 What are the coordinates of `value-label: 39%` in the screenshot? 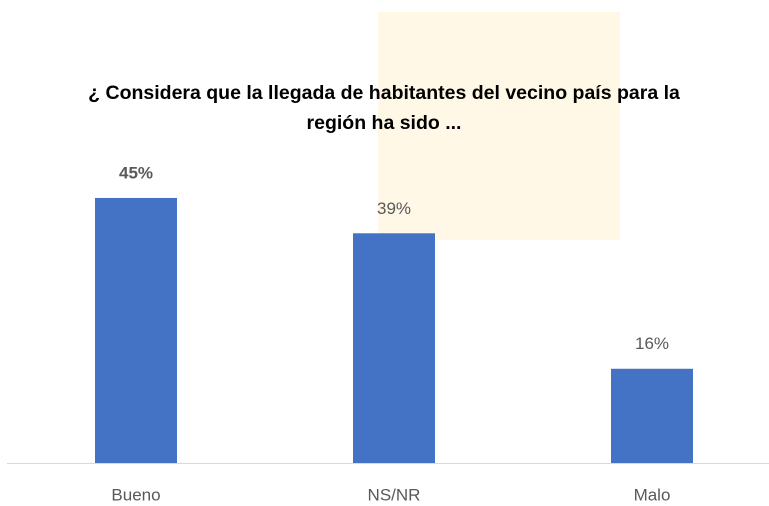 It's located at (394, 208).